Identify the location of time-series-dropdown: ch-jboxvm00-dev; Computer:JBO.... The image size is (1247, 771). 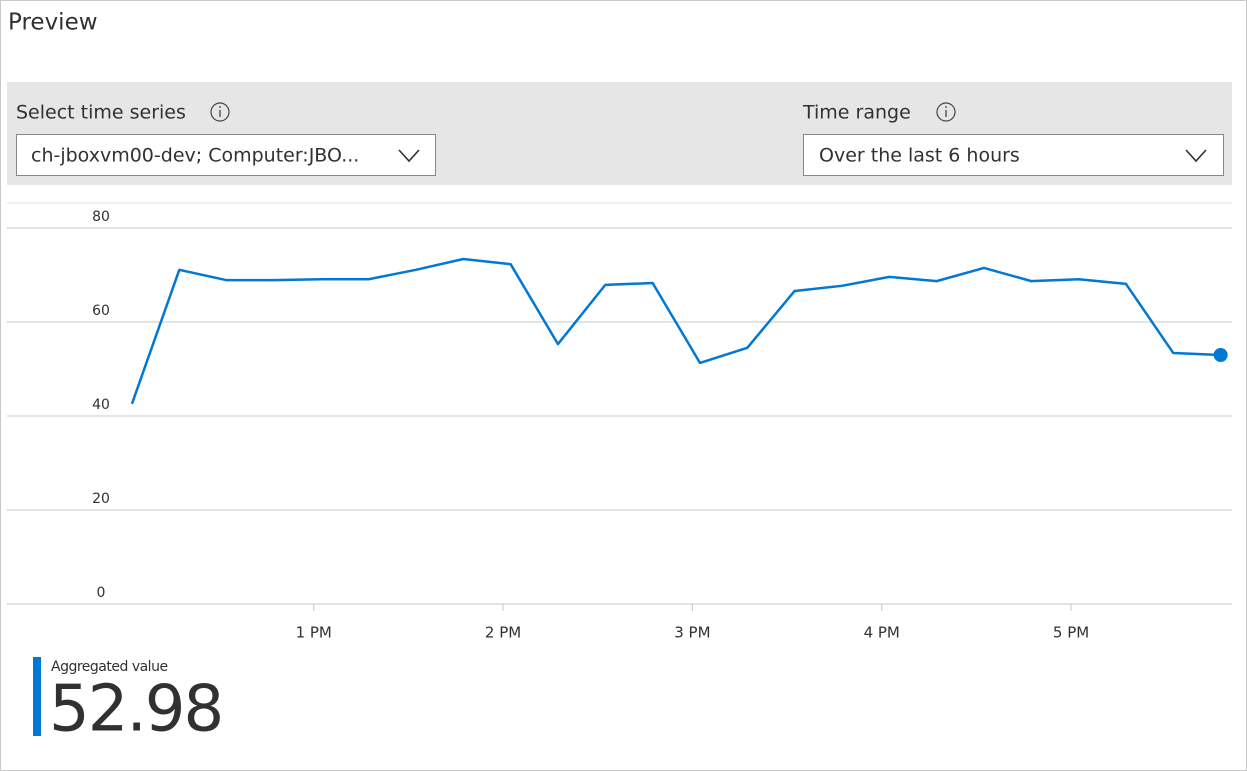
(226, 155).